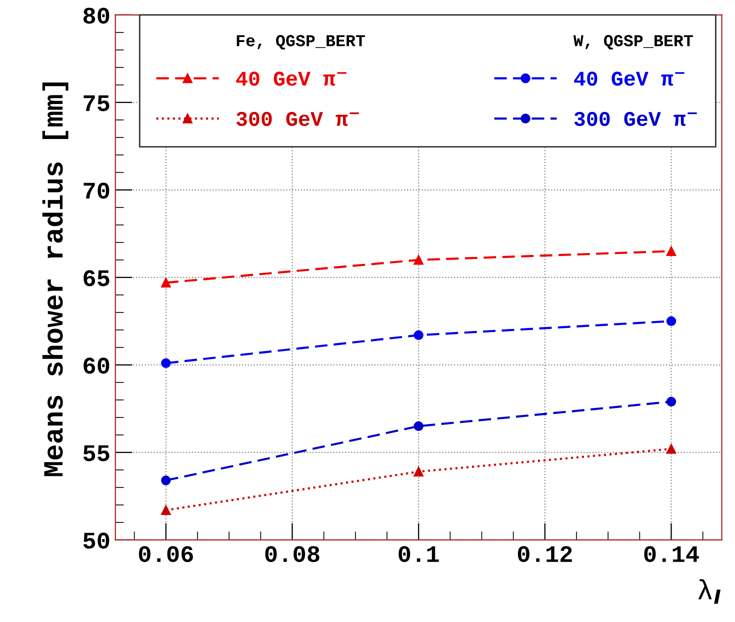  Describe the element at coordinates (97, 366) in the screenshot. I see `y-tick-label: 60` at that location.